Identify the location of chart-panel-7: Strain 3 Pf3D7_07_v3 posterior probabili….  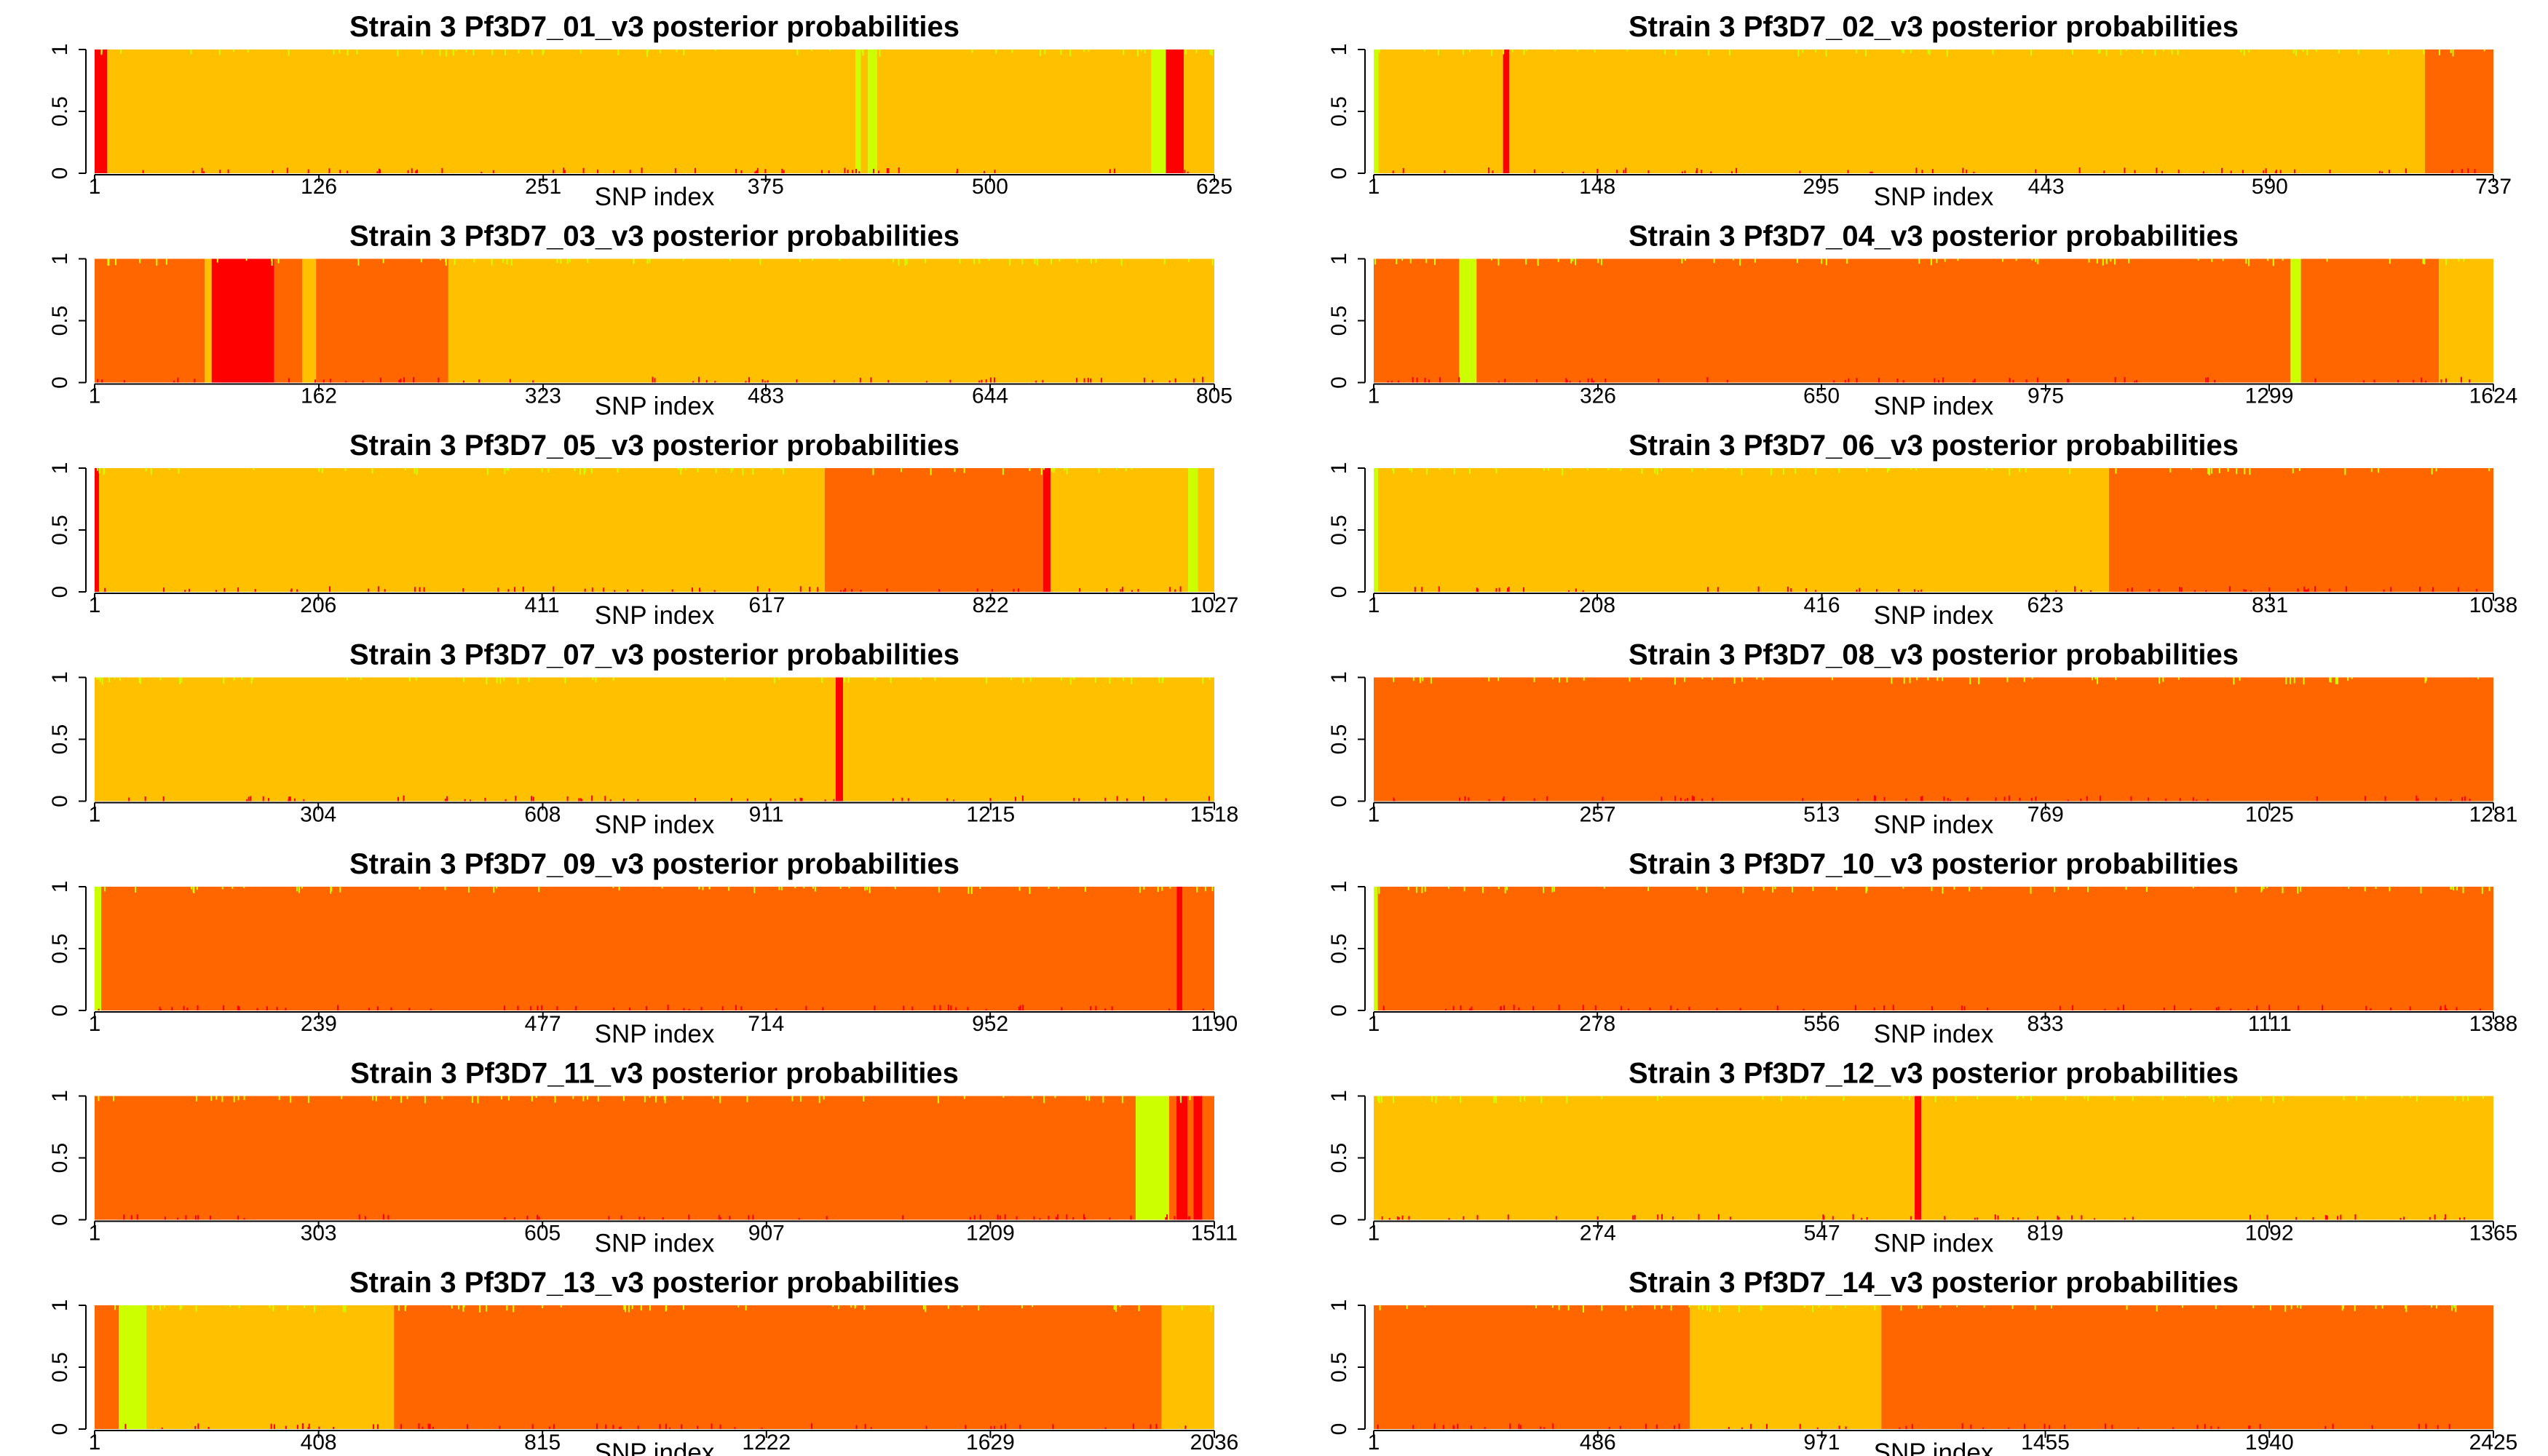
(643, 739).